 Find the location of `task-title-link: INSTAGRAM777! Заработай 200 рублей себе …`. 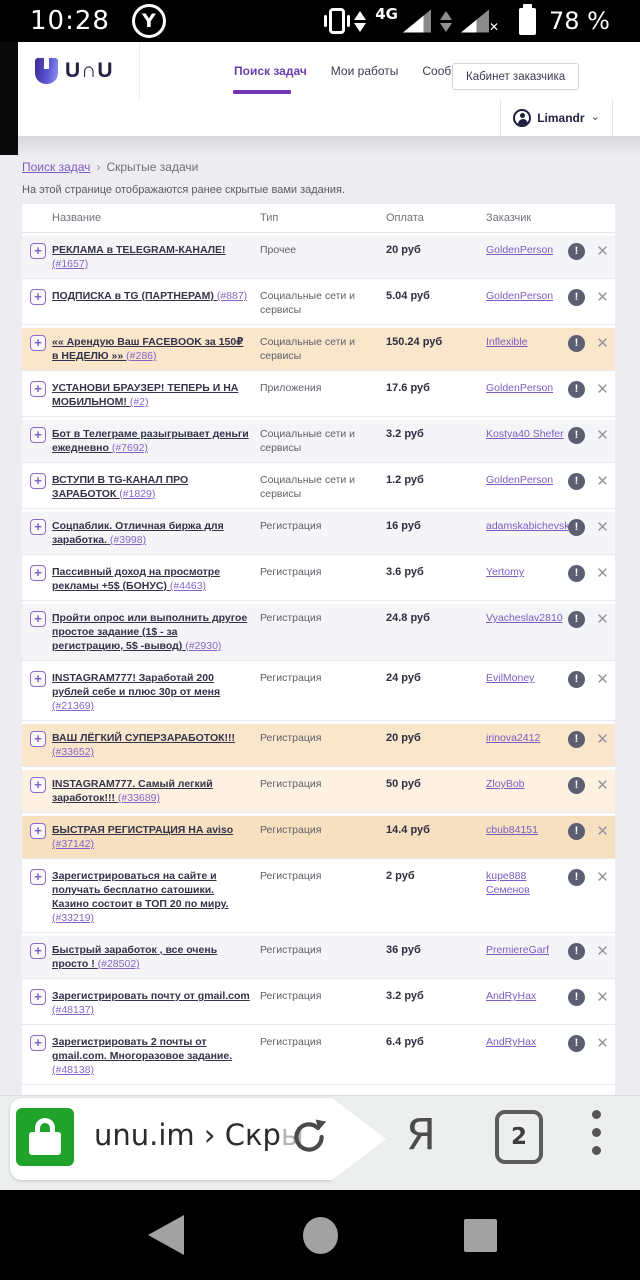

task-title-link: INSTAGRAM777! Заработай 200 рублей себе … is located at coordinates (136, 685).